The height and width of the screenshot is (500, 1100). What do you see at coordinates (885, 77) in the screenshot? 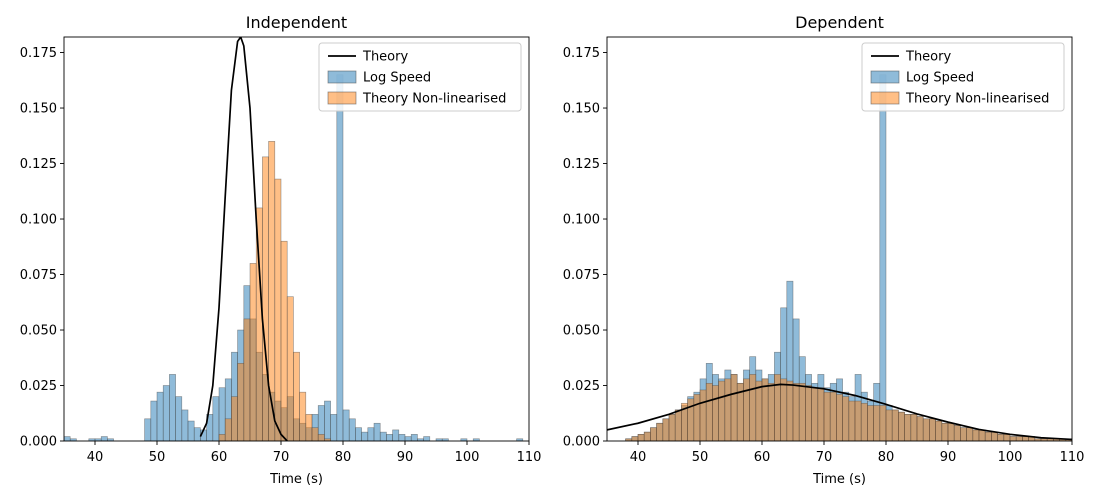
I see `legend-patch-swatch` at bounding box center [885, 77].